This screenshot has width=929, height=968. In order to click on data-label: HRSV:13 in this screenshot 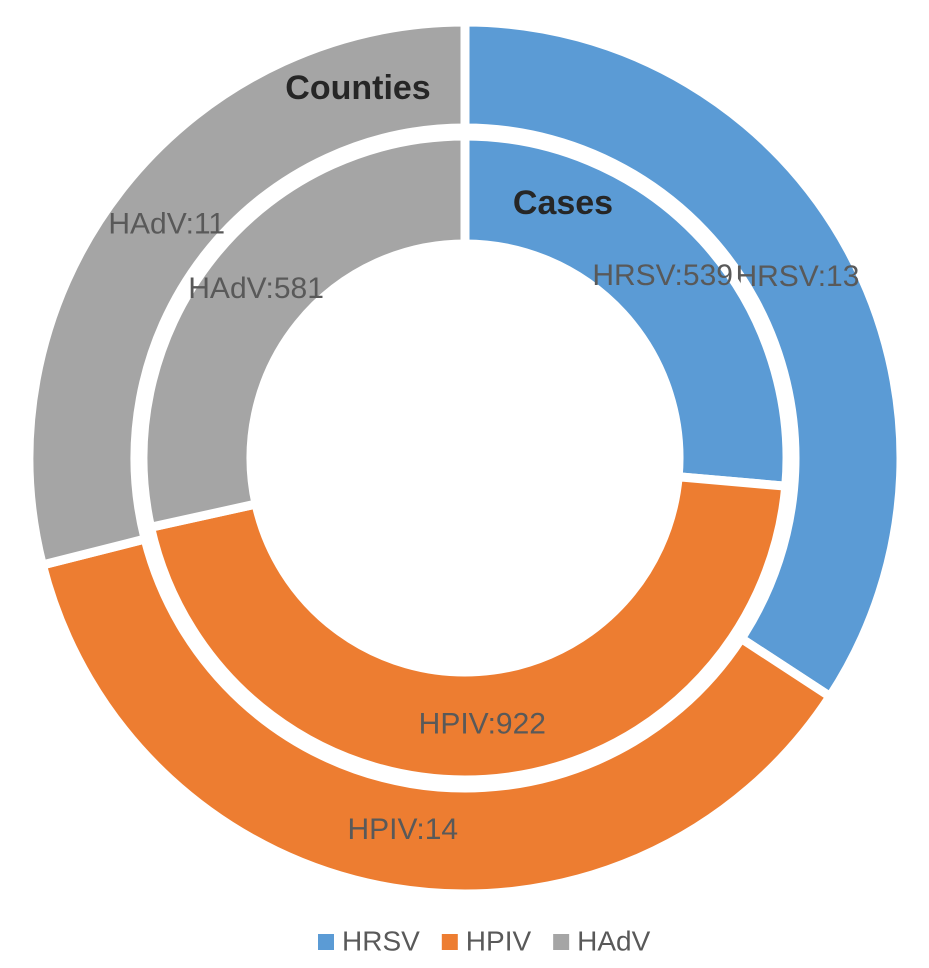, I will do `click(797, 276)`.